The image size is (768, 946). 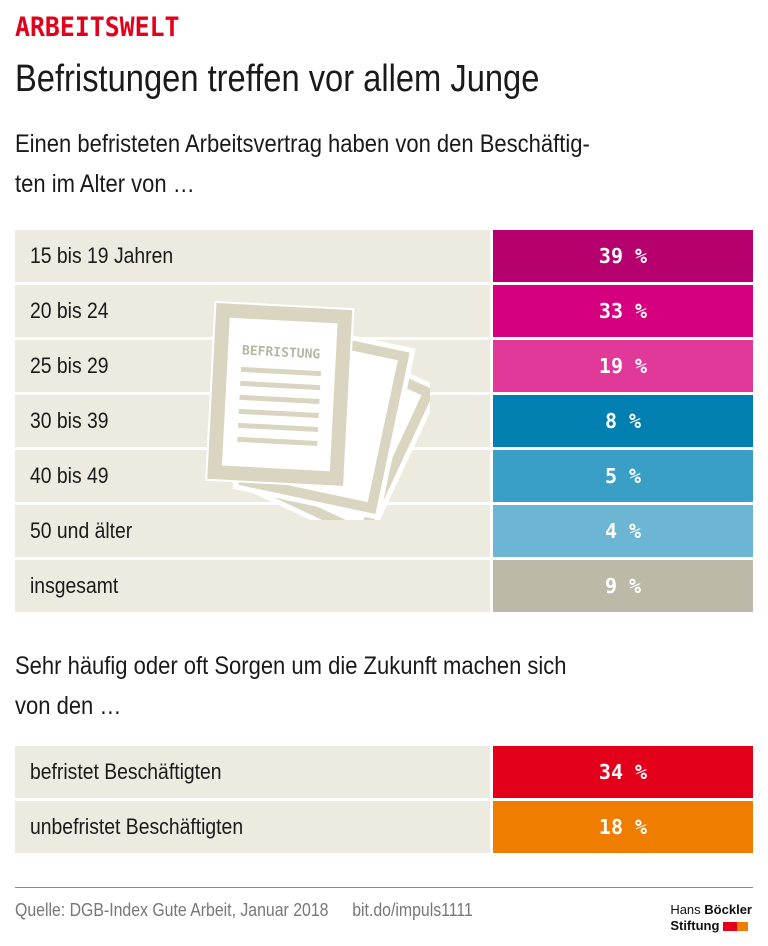 I want to click on row-label-text: insgesamt, so click(x=74, y=585).